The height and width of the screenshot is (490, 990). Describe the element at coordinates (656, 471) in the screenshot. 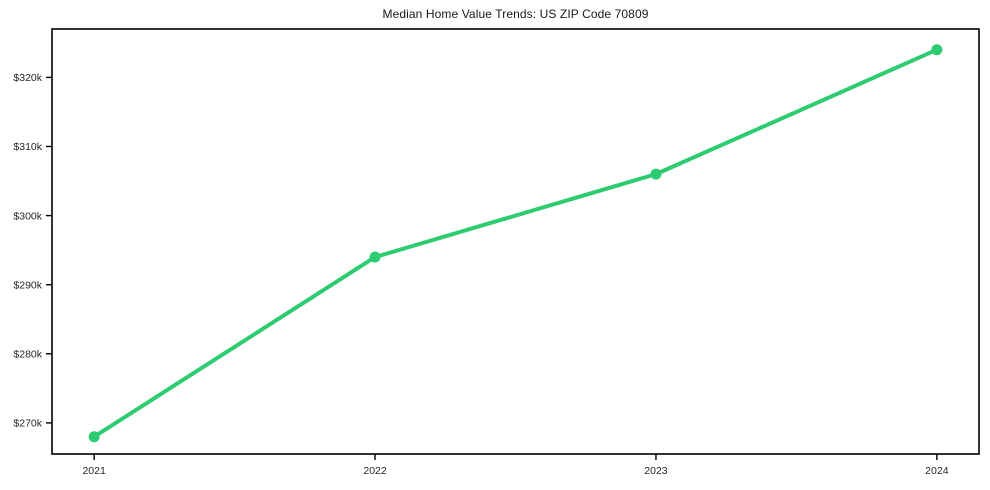

I see `x-axis-tick-label: 2023` at that location.